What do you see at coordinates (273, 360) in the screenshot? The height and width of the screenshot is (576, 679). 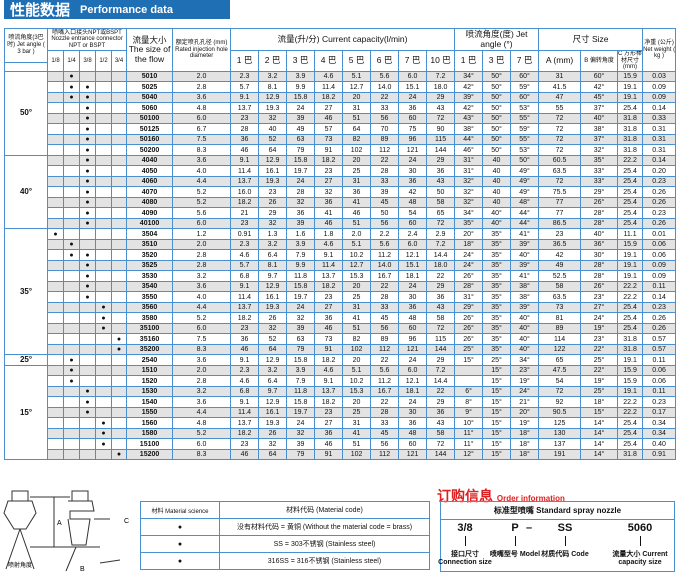 I see `flow-capacity: 12.9` at bounding box center [273, 360].